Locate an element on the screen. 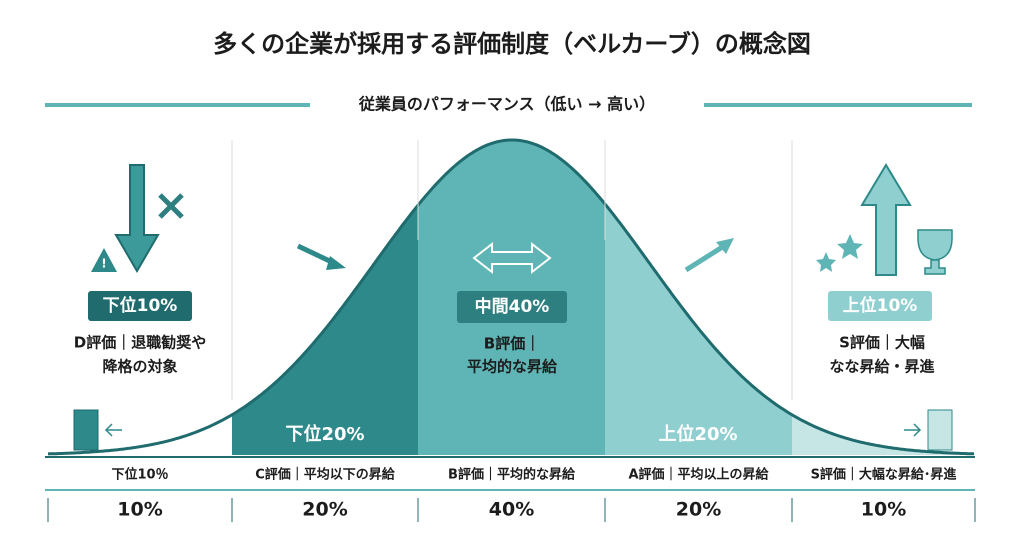  both-arrow-icon is located at coordinates (512, 258).